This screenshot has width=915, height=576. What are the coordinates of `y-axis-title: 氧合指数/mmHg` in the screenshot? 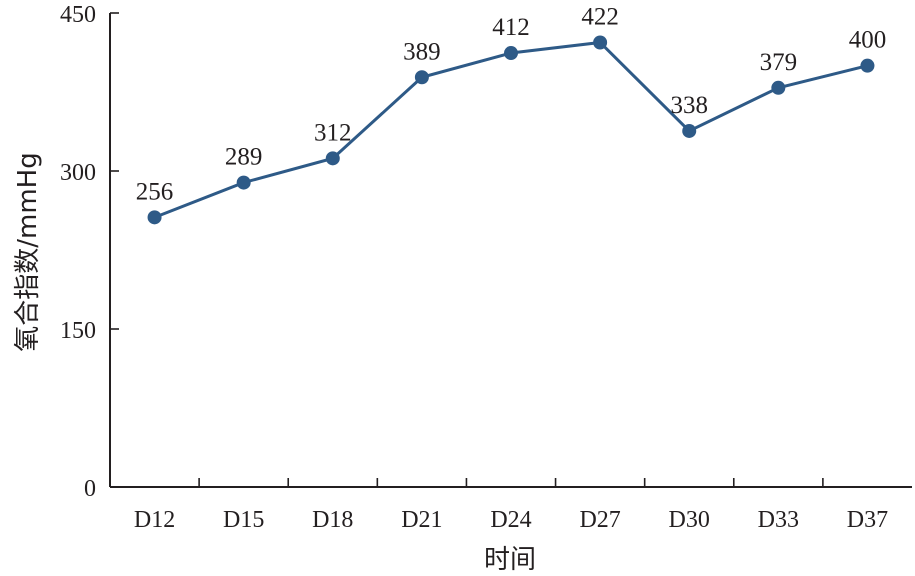 It's located at (28, 251).